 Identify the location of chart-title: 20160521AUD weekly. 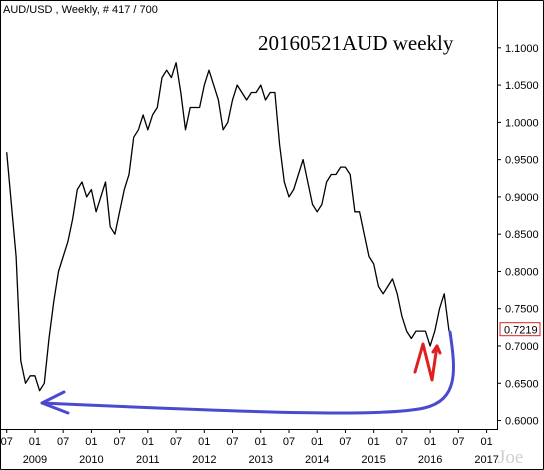
(356, 43).